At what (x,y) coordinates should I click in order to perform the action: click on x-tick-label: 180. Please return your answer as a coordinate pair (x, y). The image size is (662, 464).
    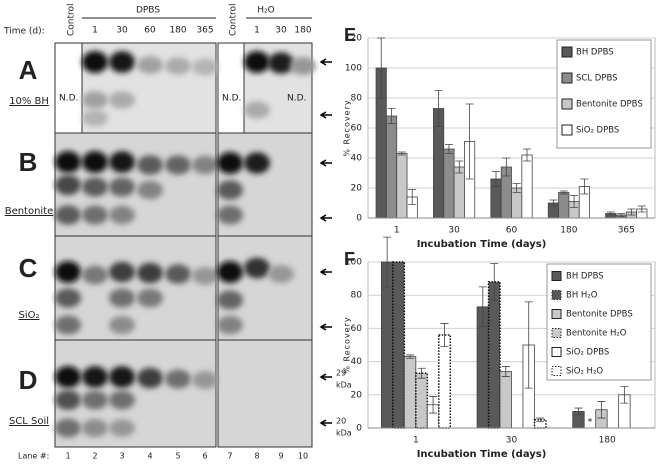
    Looking at the image, I should click on (607, 441).